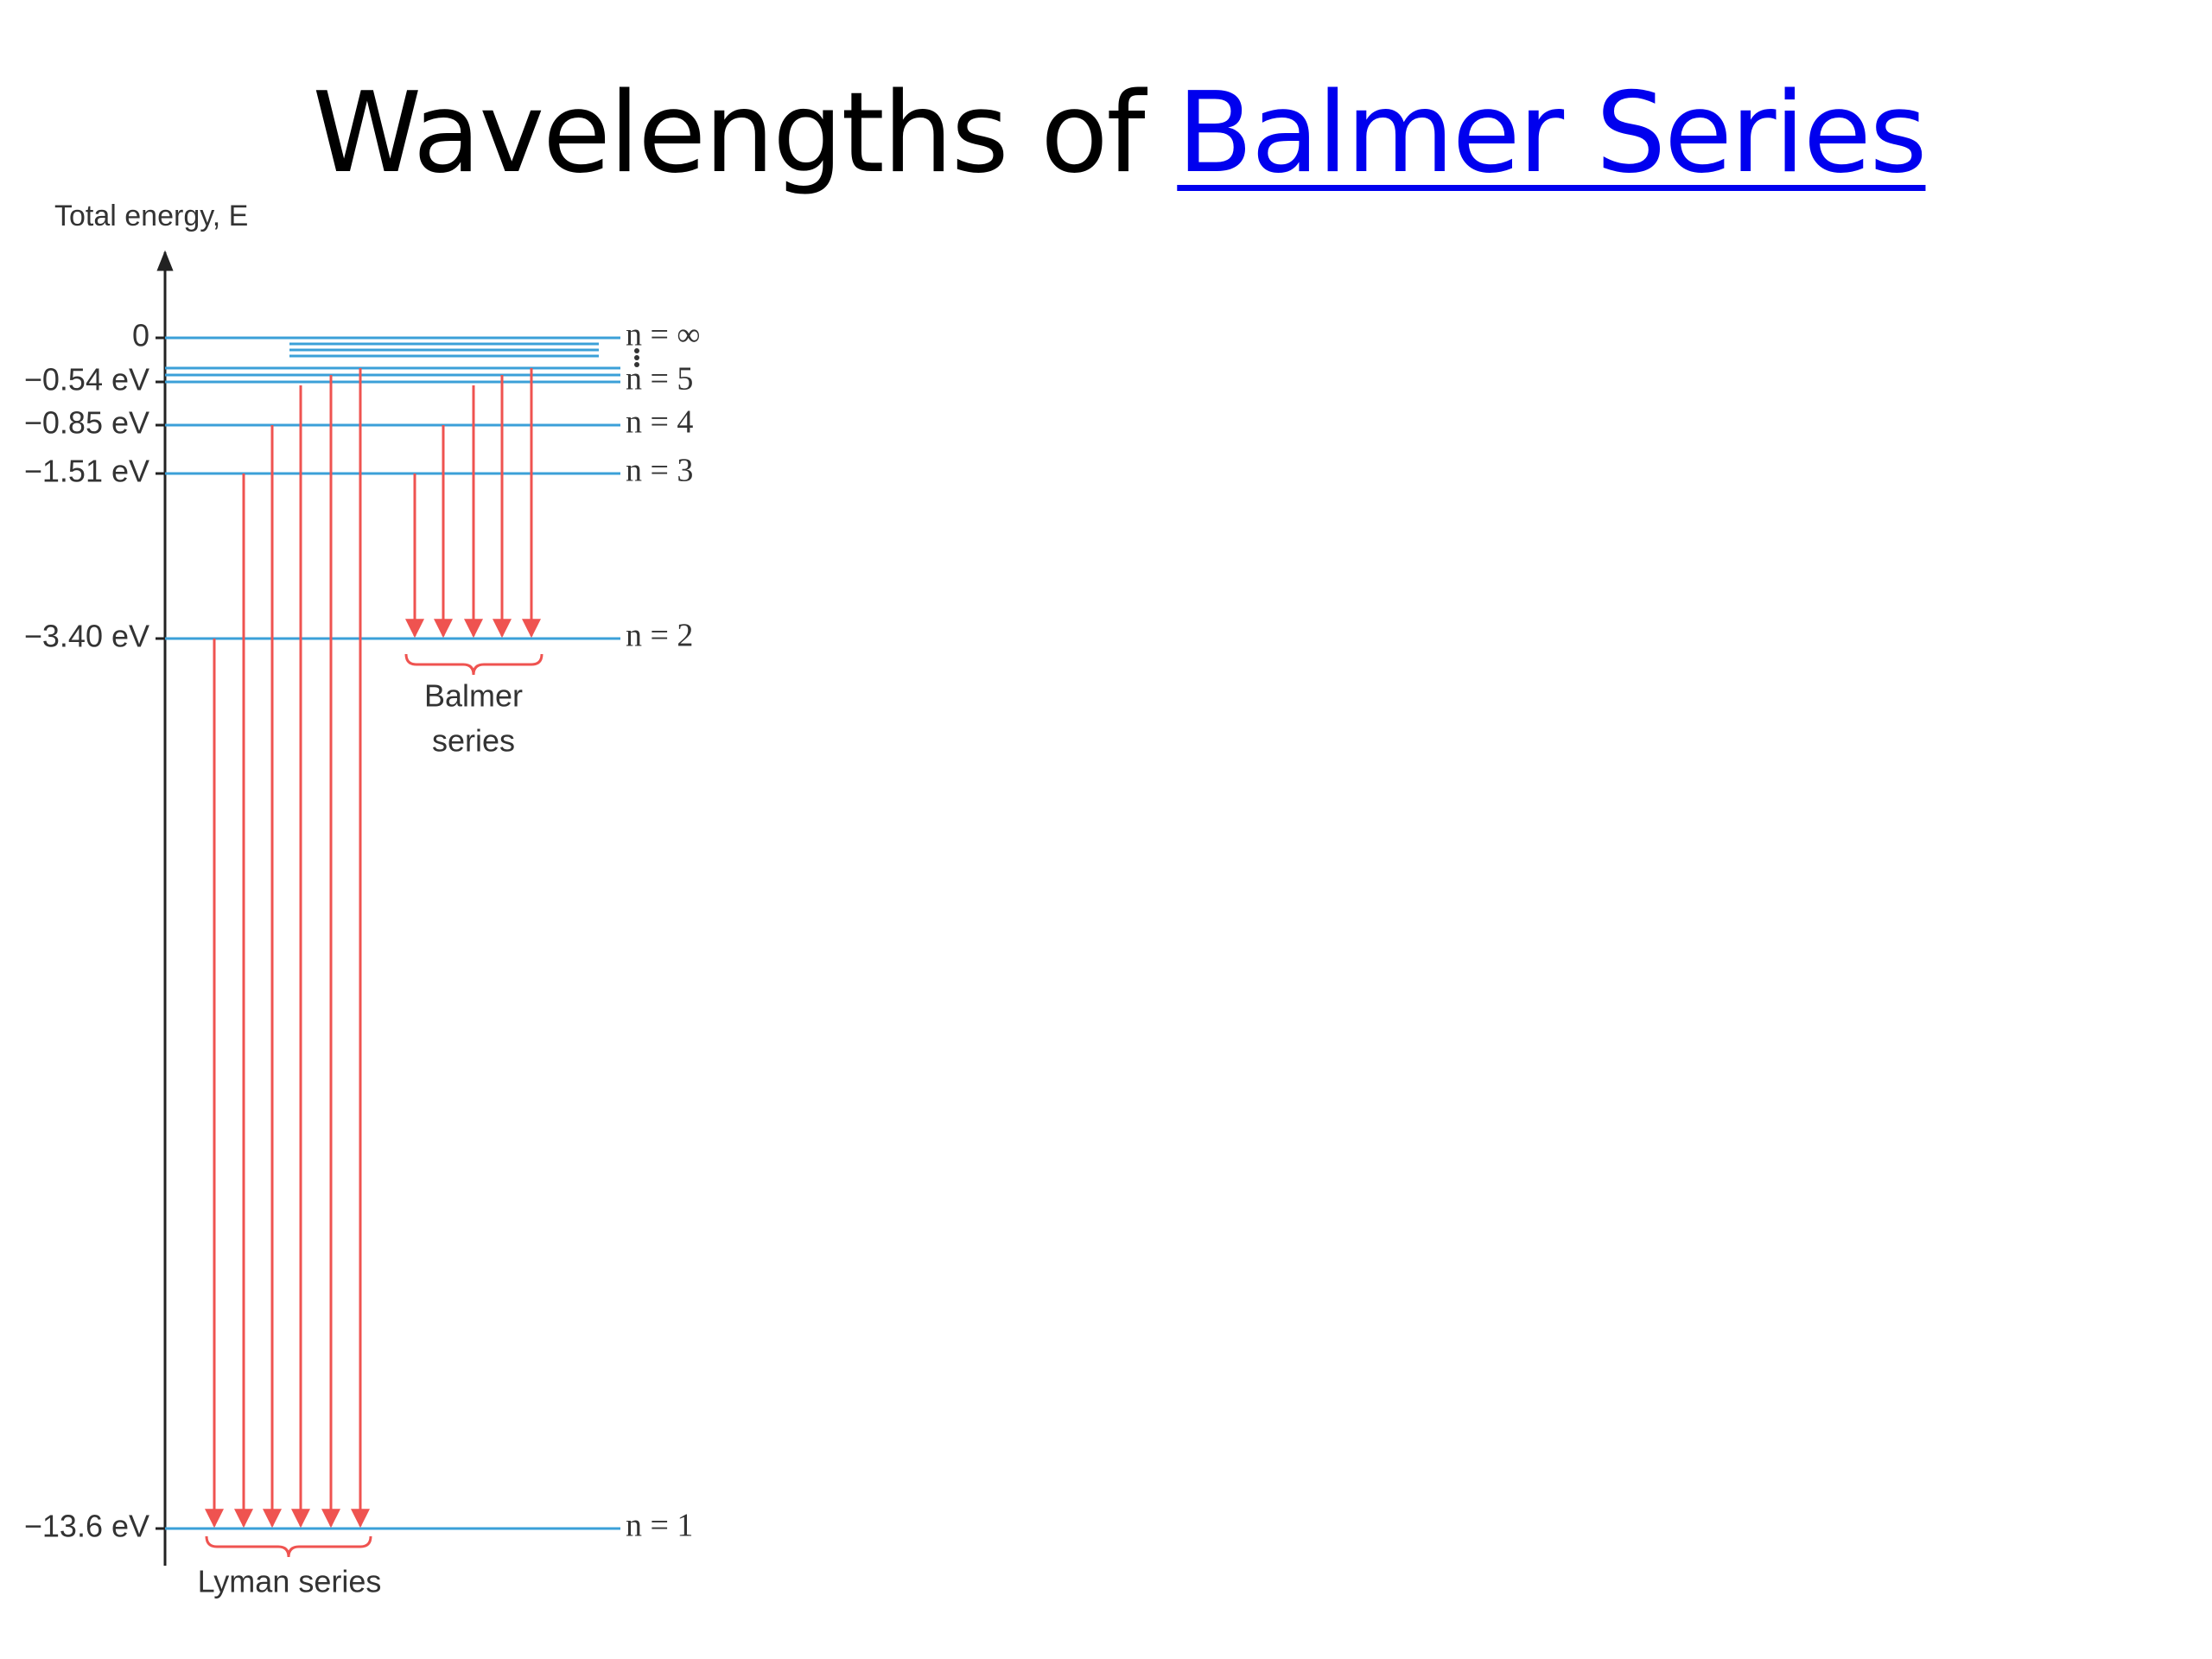  What do you see at coordinates (659, 379) in the screenshot?
I see `n-label: n = 5` at bounding box center [659, 379].